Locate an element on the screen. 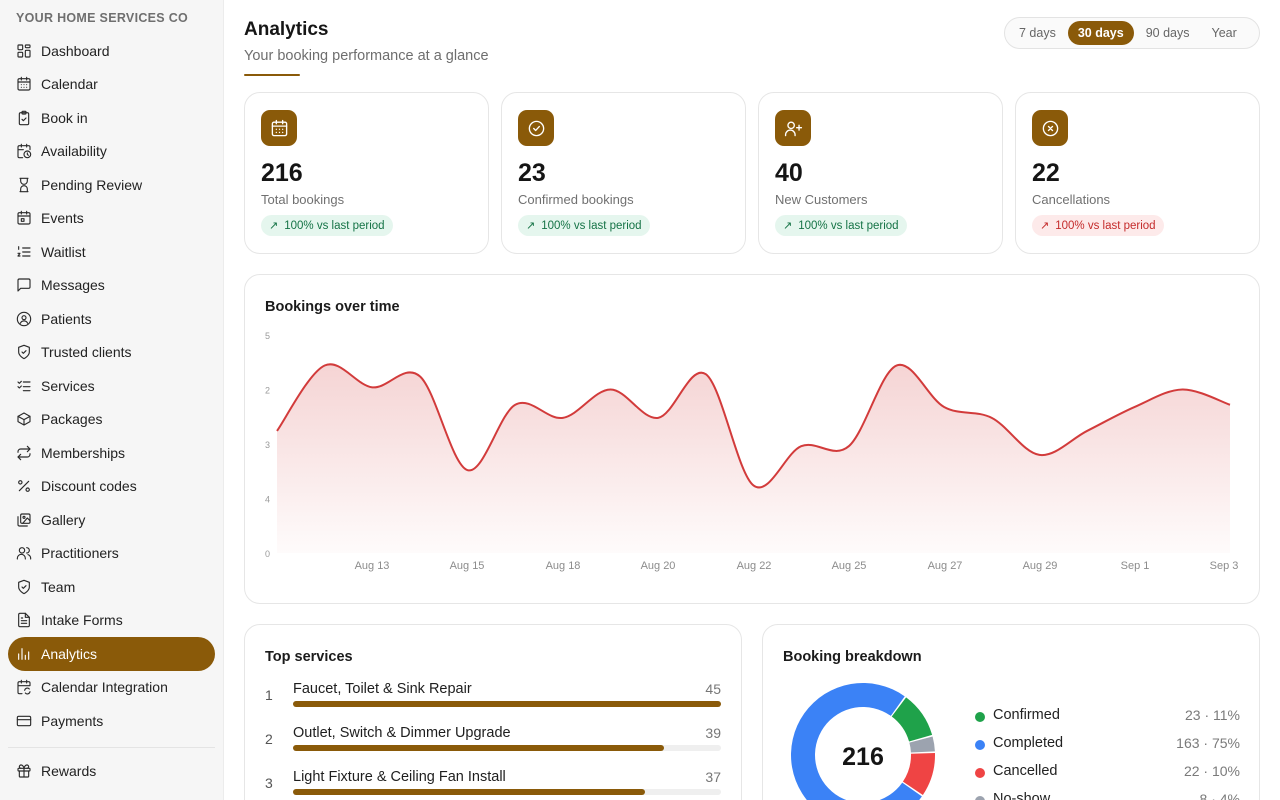  clipboard-check-icon is located at coordinates (24, 118).